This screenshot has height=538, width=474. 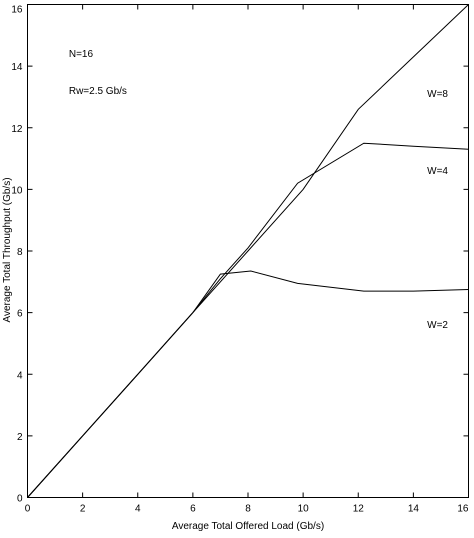 What do you see at coordinates (359, 509) in the screenshot?
I see `x-tick-label: 12` at bounding box center [359, 509].